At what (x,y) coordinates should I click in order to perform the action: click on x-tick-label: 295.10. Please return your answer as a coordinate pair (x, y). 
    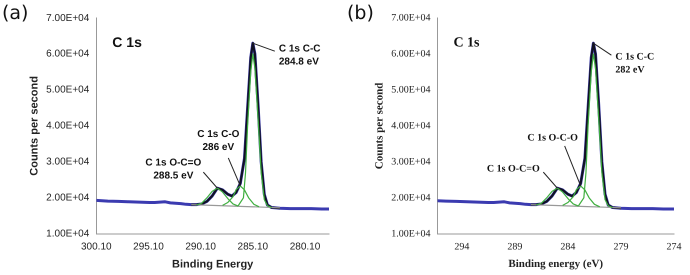
    Looking at the image, I should click on (148, 247).